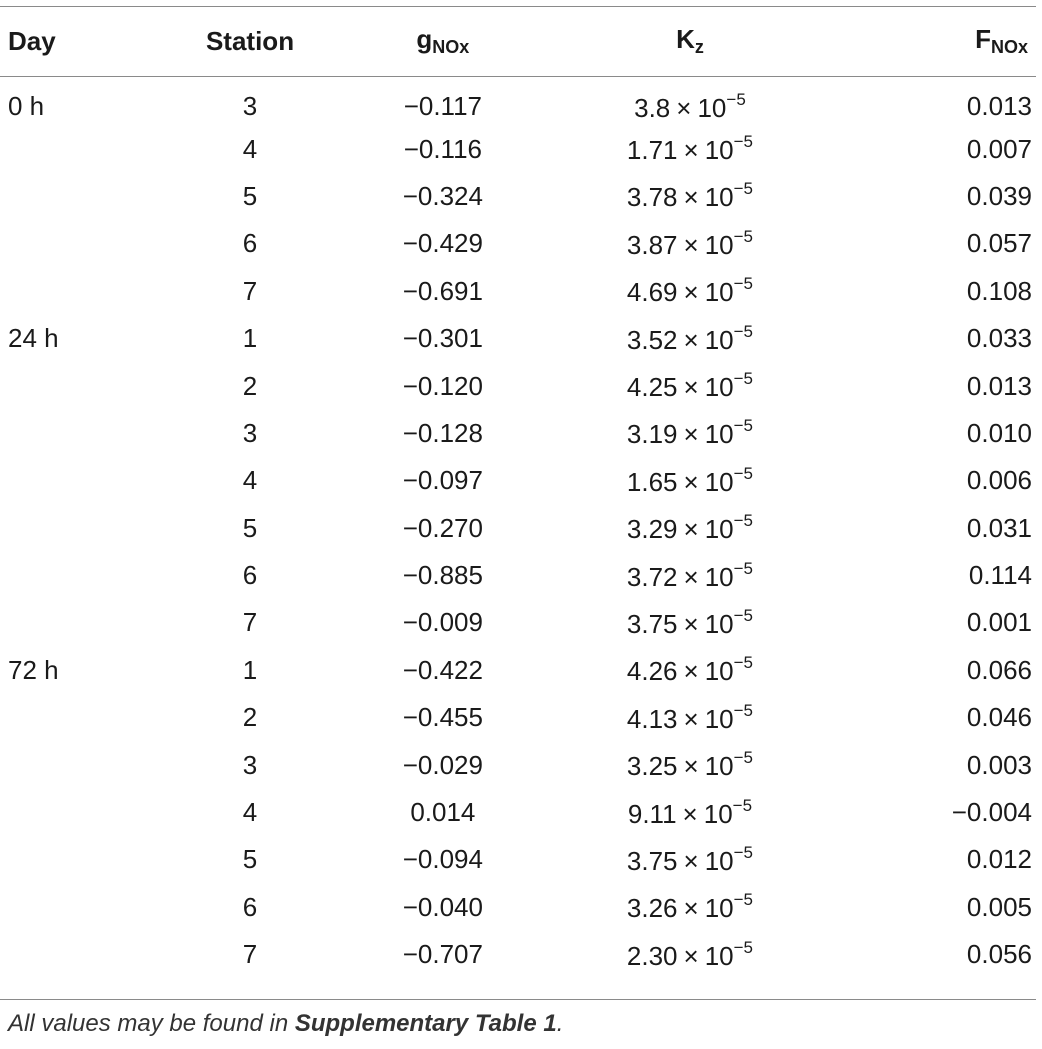 The image size is (1042, 1049). Describe the element at coordinates (521, 764) in the screenshot. I see `table-row: 3 −0.029 3.25 × 10−5 0.003` at that location.